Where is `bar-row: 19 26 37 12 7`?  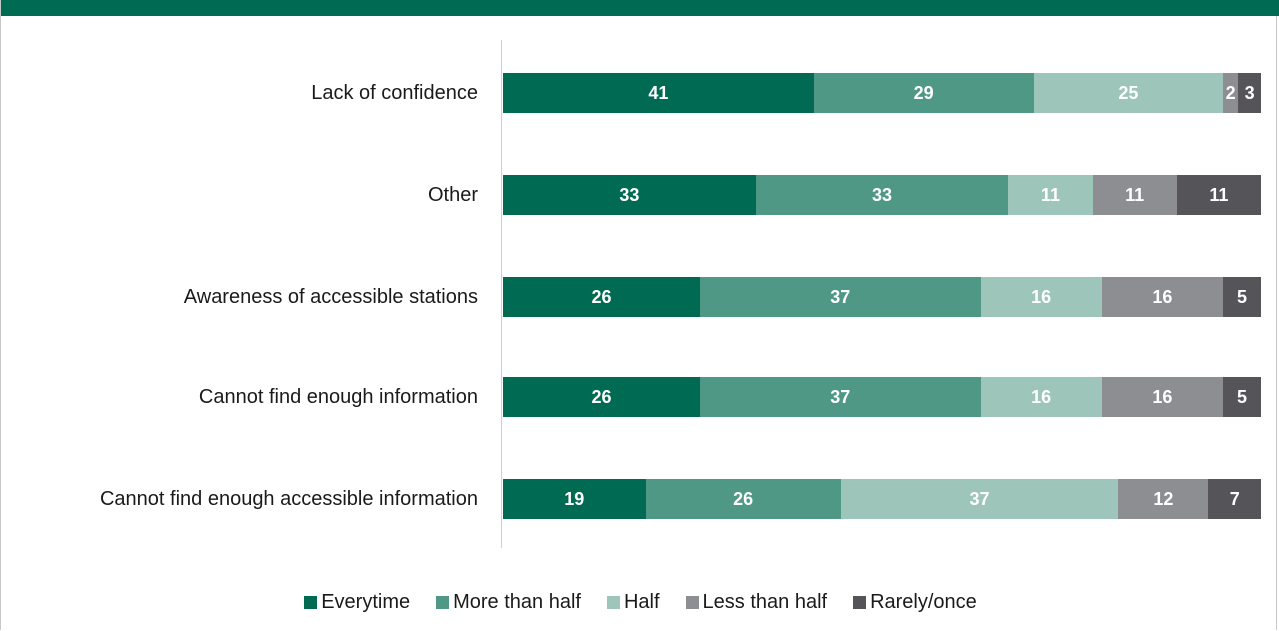 bar-row: 19 26 37 12 7 is located at coordinates (882, 499).